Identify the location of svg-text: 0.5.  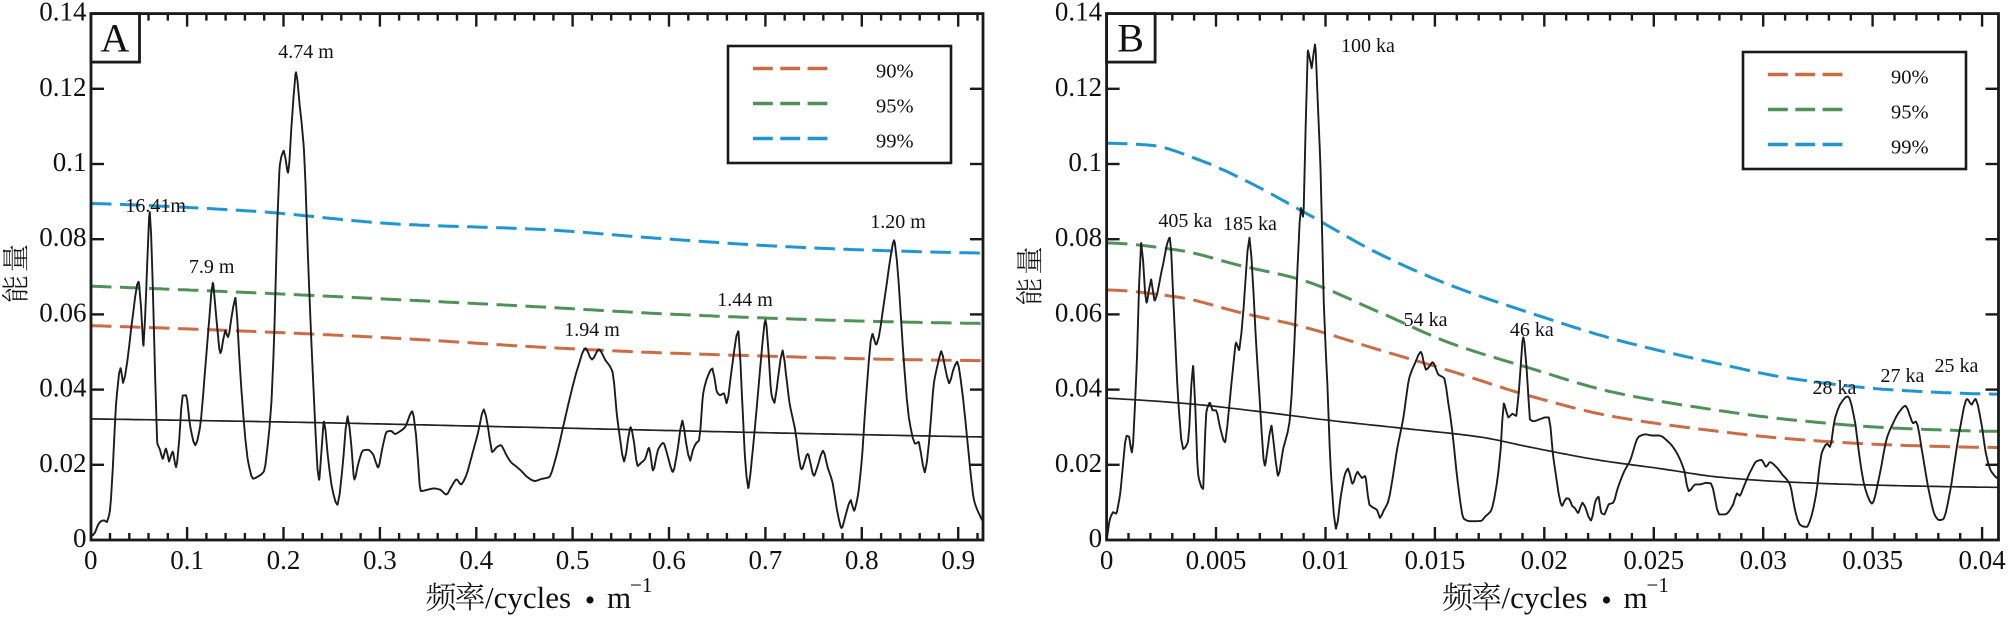
(573, 560).